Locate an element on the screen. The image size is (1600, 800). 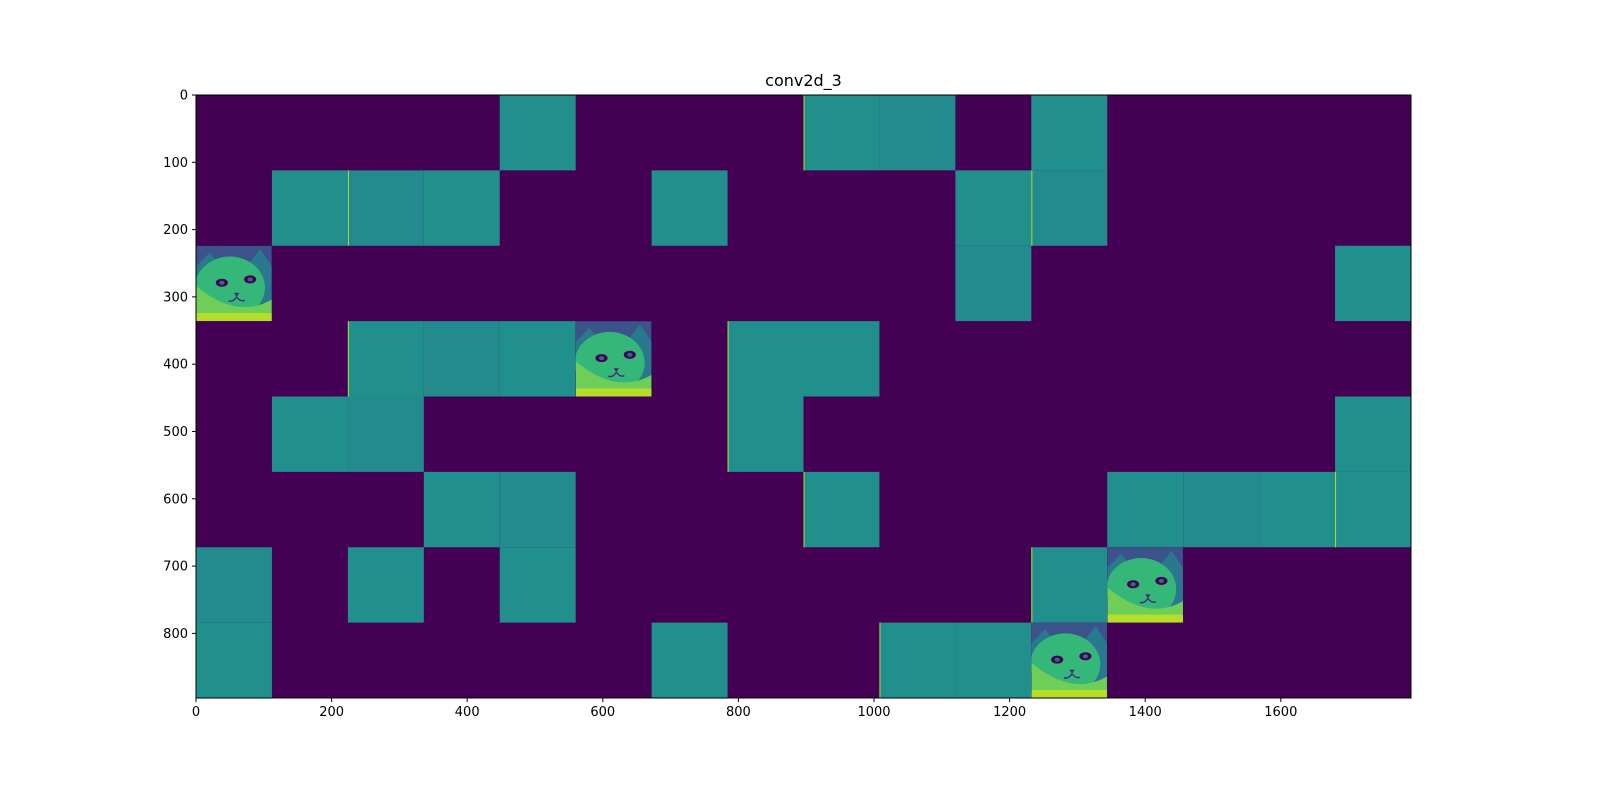
x-tick-label: 400 is located at coordinates (467, 712).